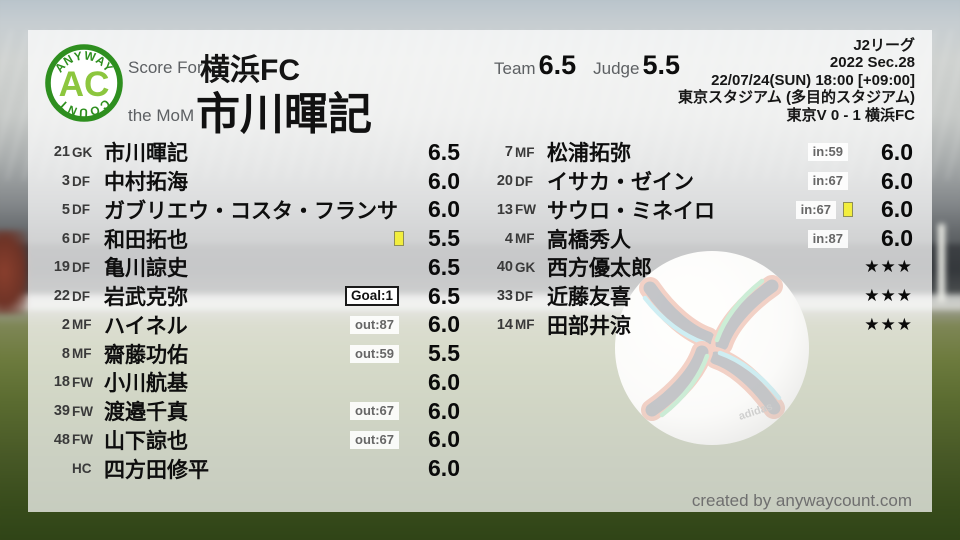  I want to click on player-number: 14, so click(504, 324).